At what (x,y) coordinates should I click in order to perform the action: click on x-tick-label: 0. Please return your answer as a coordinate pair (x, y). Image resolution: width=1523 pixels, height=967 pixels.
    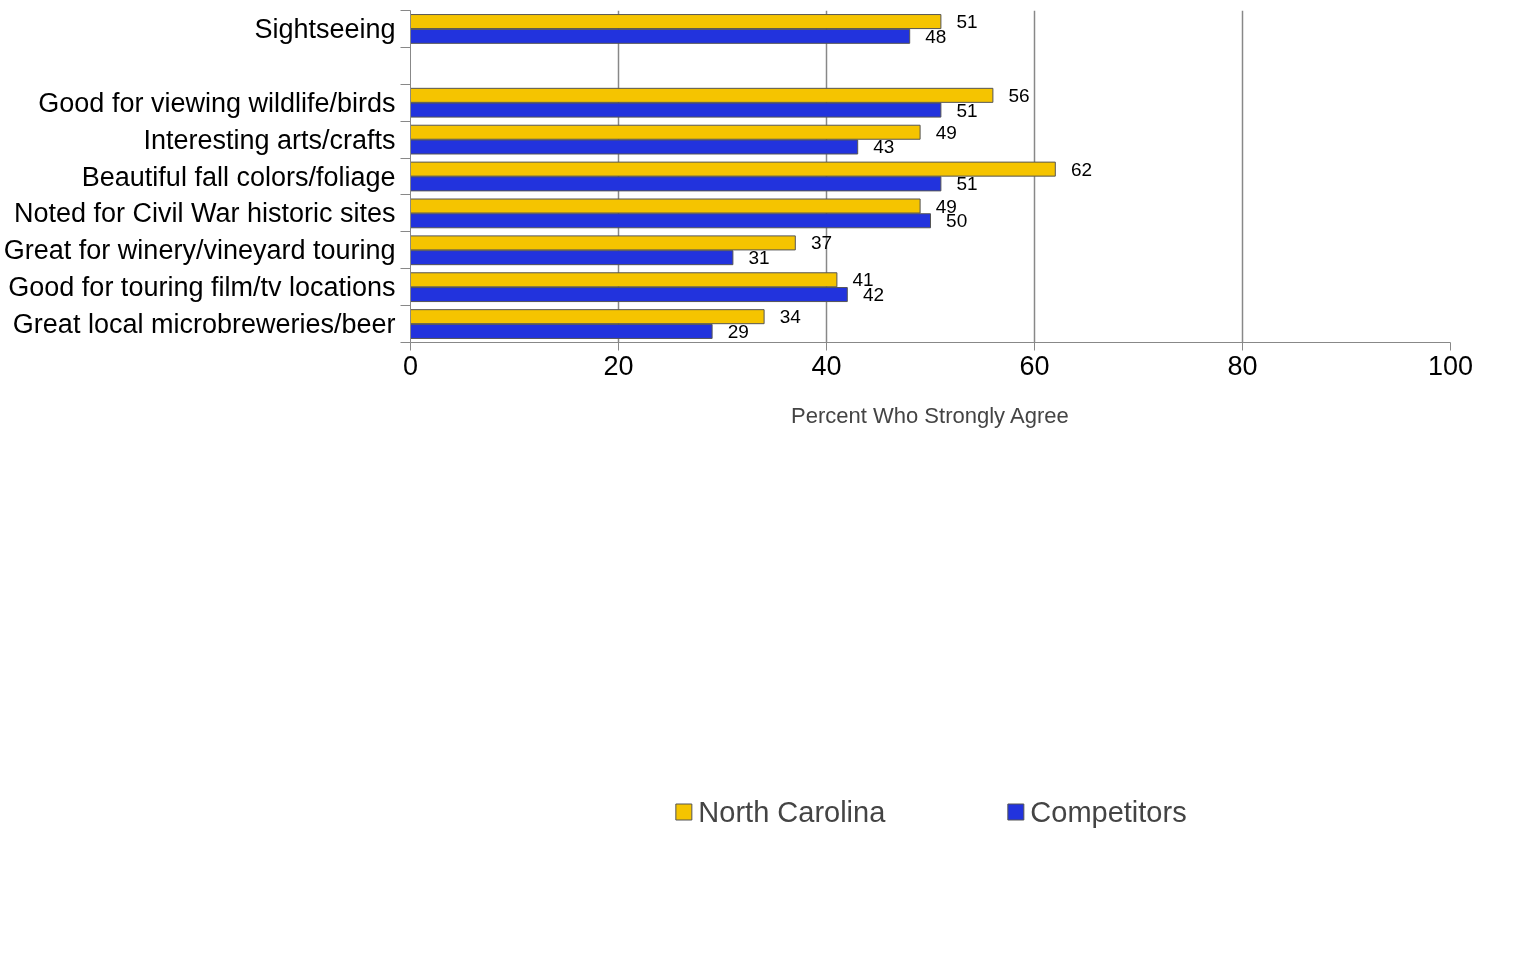
    Looking at the image, I should click on (410, 365).